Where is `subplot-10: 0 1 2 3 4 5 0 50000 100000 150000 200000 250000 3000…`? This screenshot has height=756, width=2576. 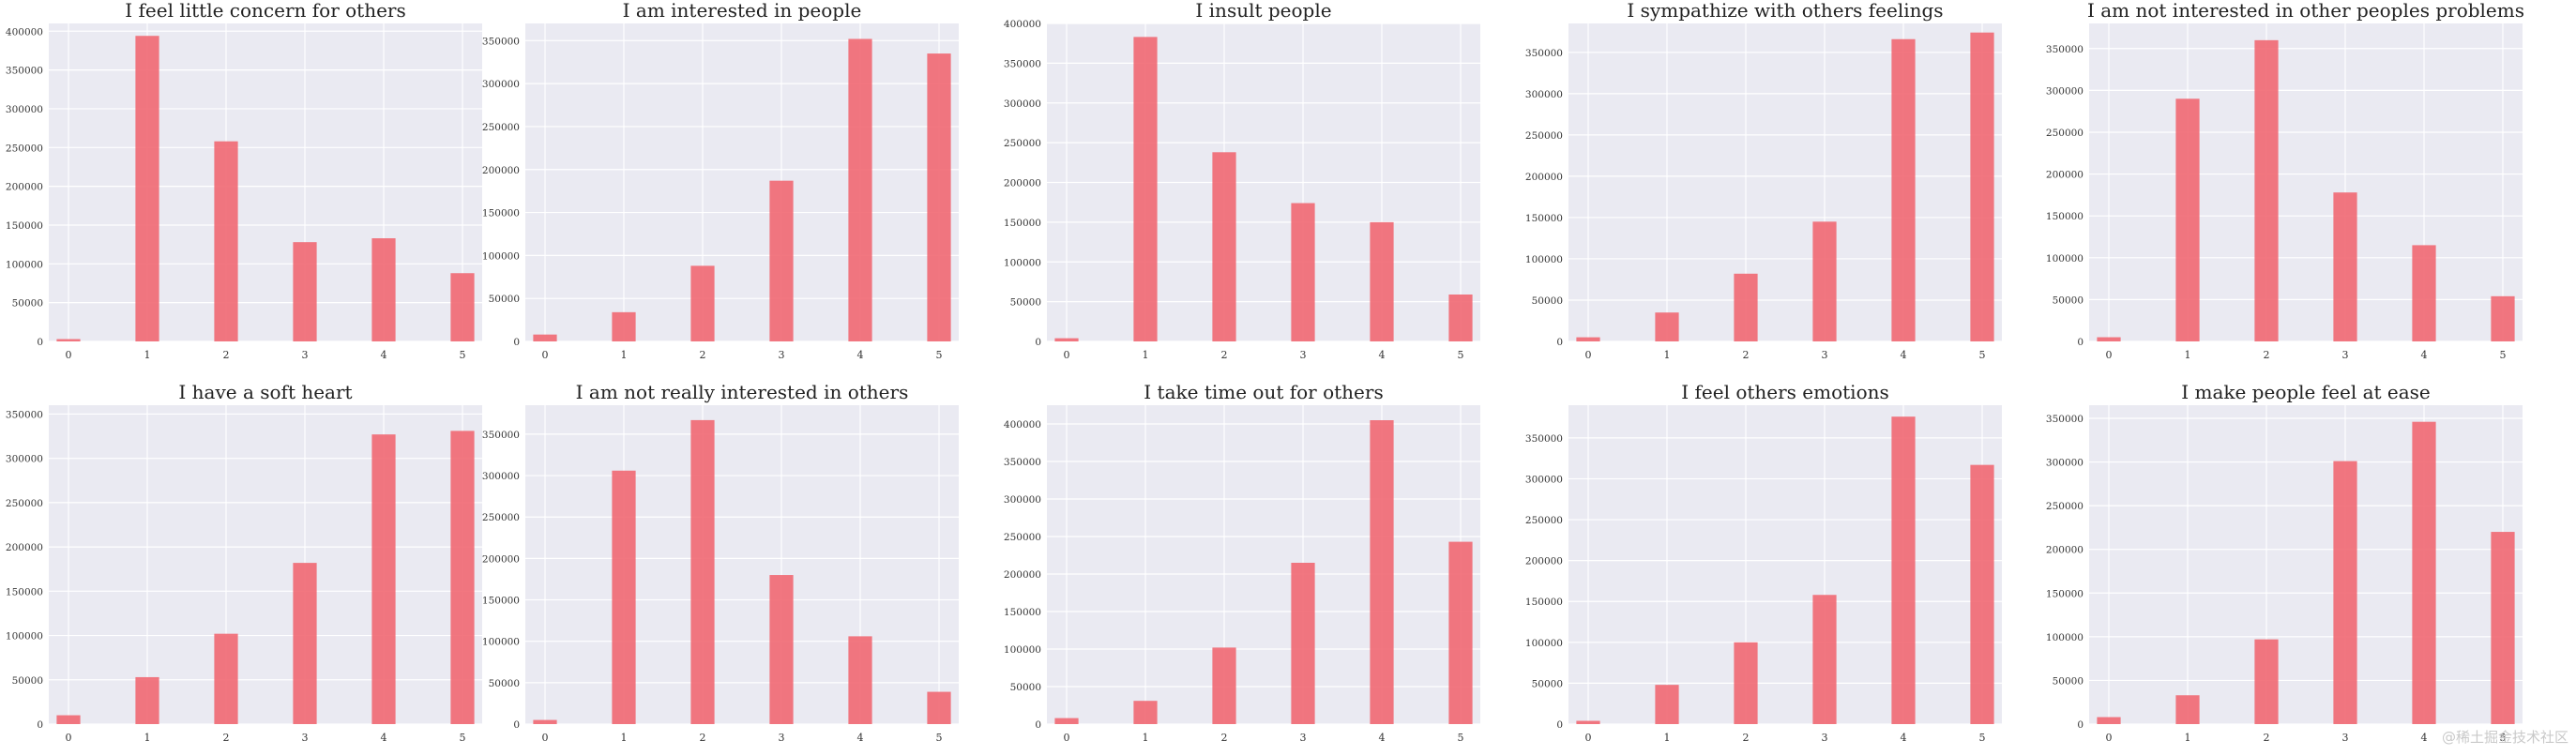
subplot-10: 0 1 2 3 4 5 0 50000 100000 150000 200000 250000 3000… is located at coordinates (2285, 562).